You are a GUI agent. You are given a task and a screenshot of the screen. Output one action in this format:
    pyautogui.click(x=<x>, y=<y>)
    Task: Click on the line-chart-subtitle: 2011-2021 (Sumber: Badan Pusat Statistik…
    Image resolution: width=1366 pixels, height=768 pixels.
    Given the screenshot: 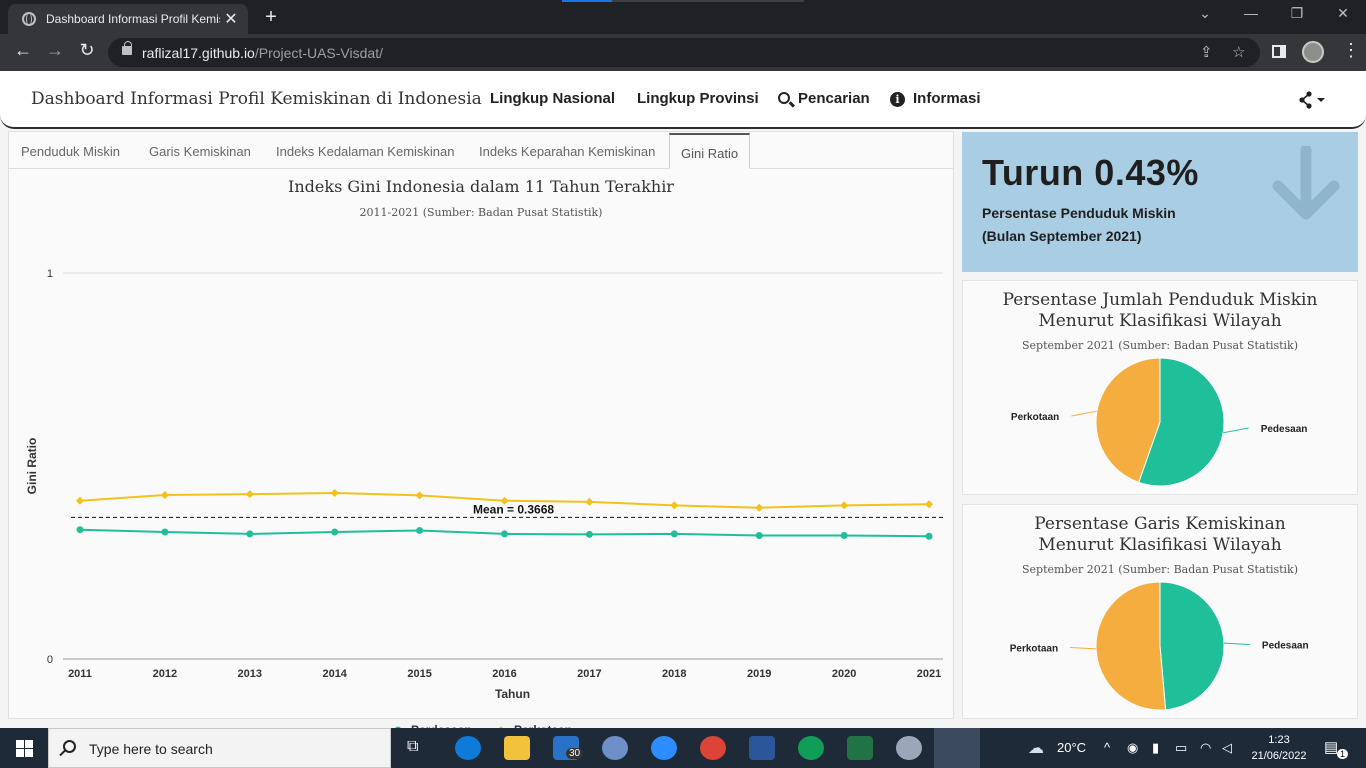 What is the action you would take?
    pyautogui.click(x=481, y=212)
    